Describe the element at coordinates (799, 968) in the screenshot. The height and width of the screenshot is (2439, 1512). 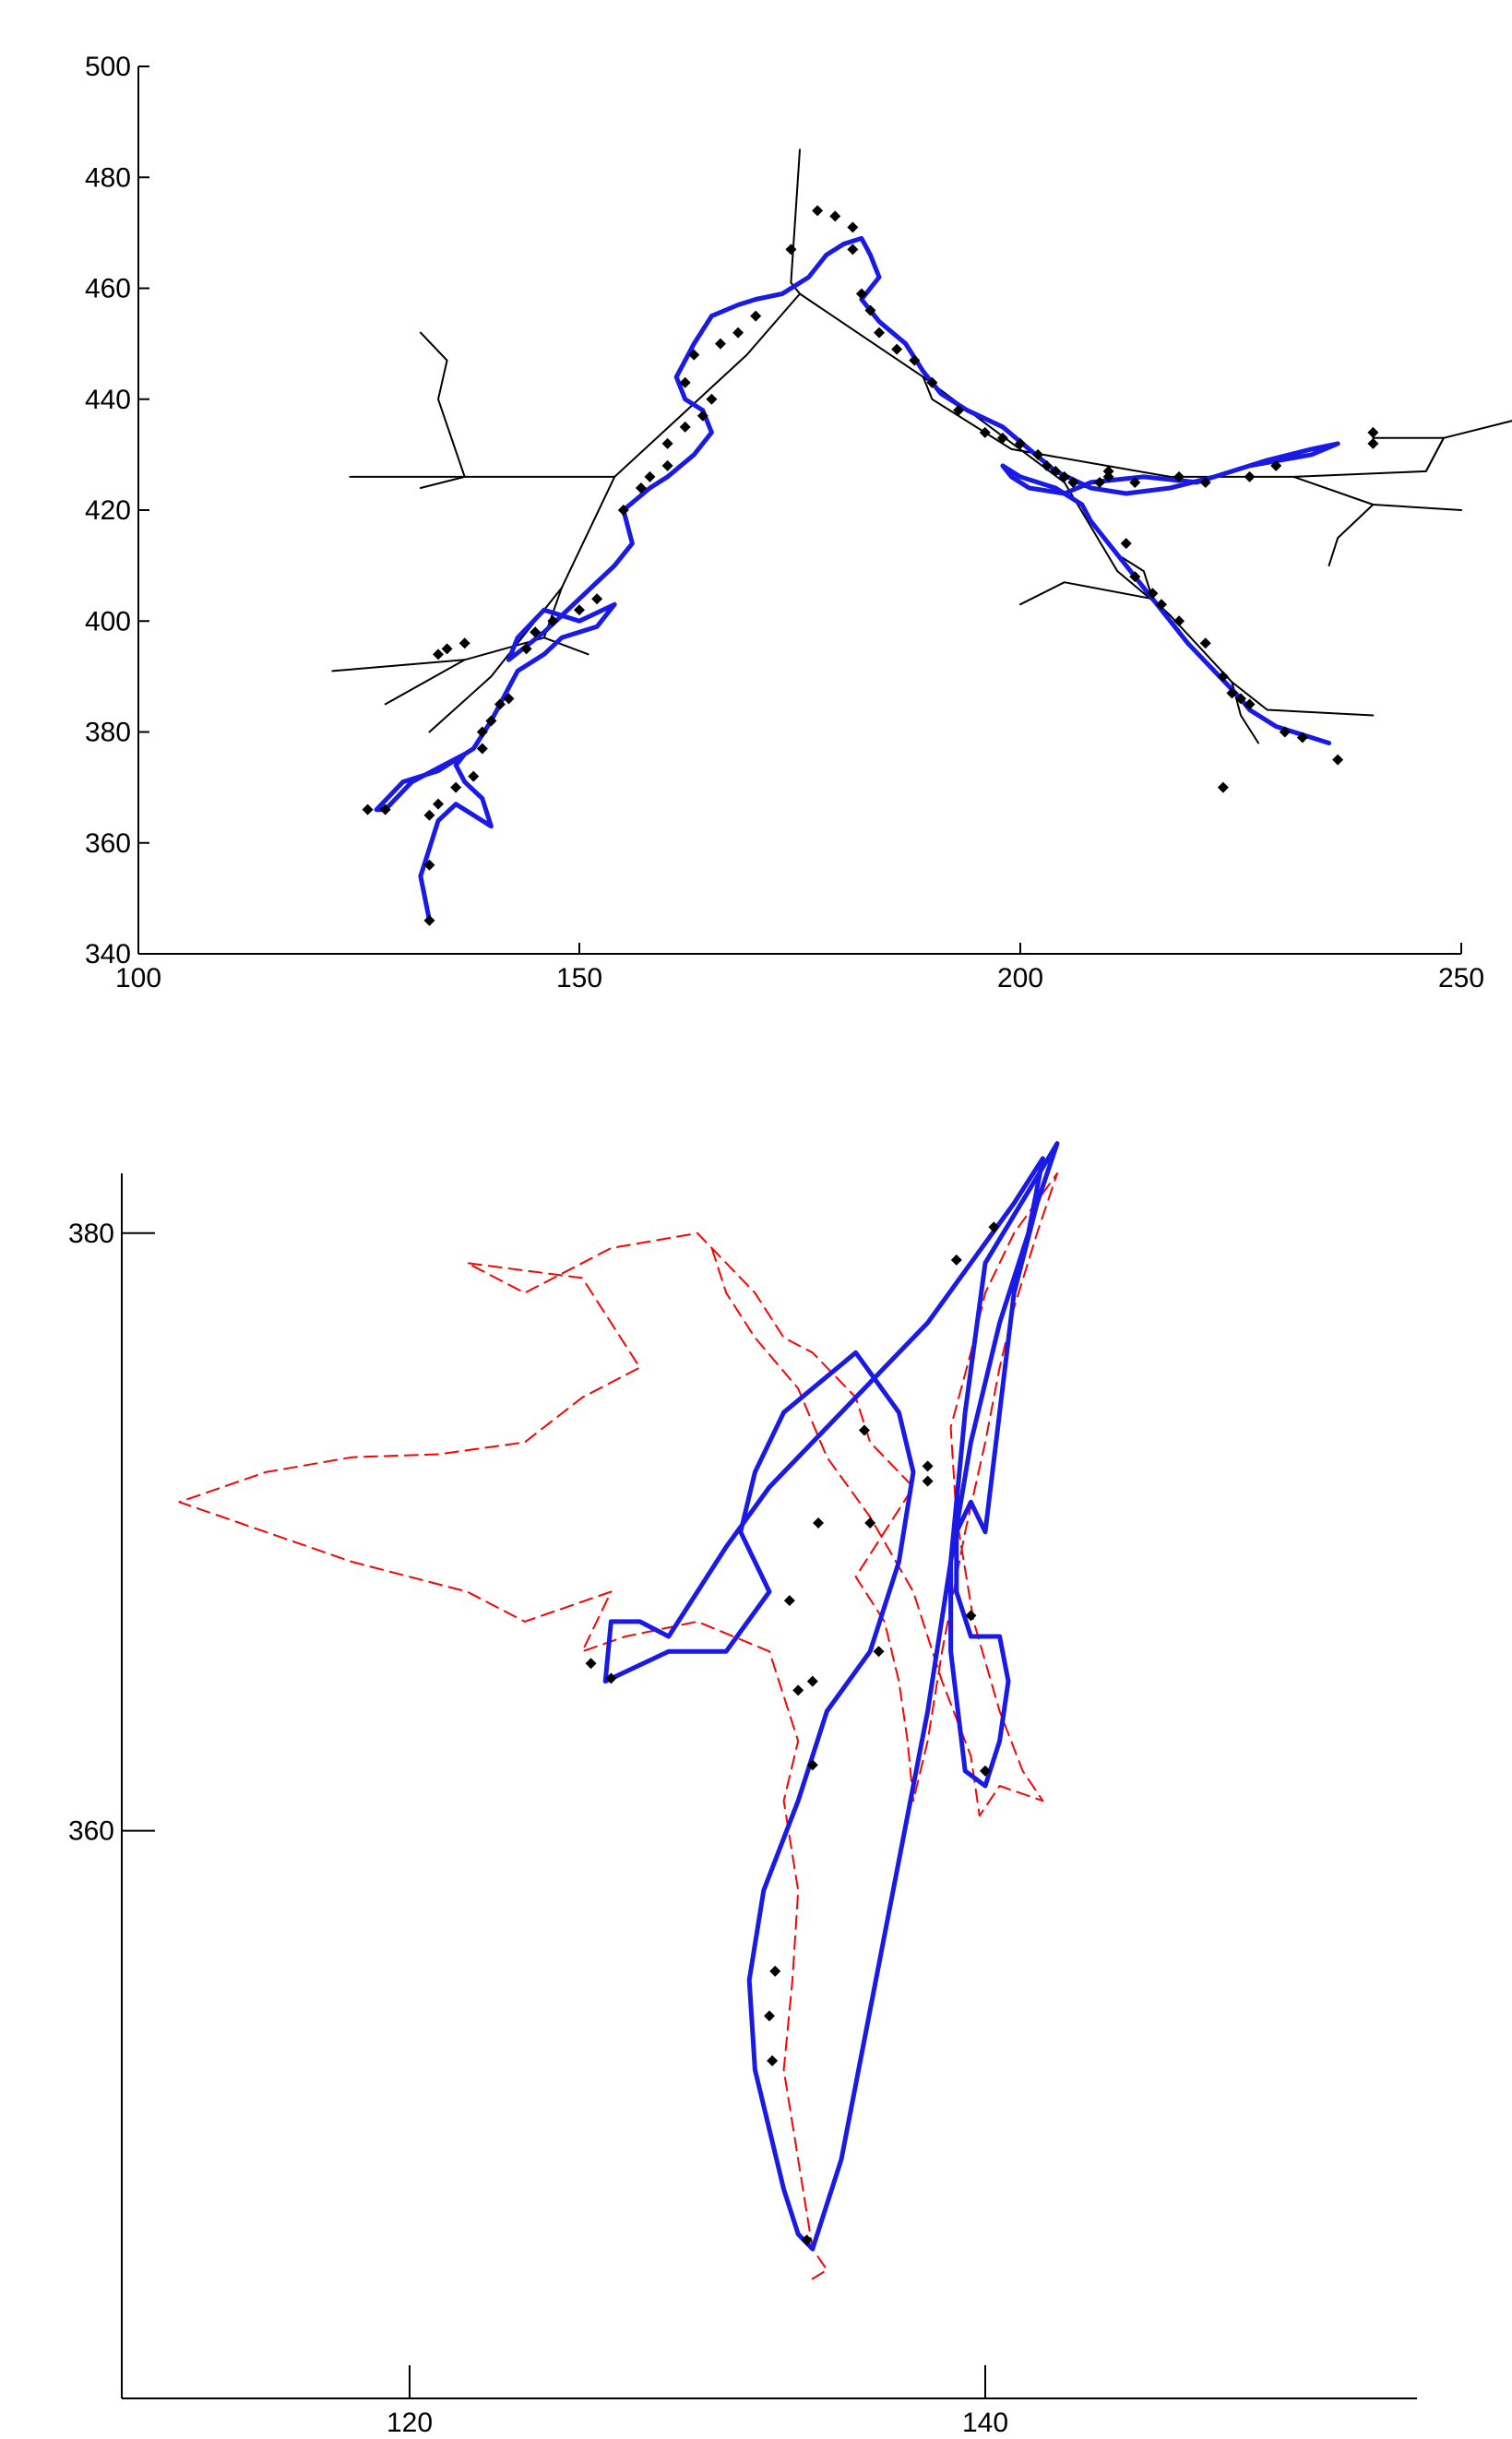
I see `x-ticks: 100 150 200 250` at that location.